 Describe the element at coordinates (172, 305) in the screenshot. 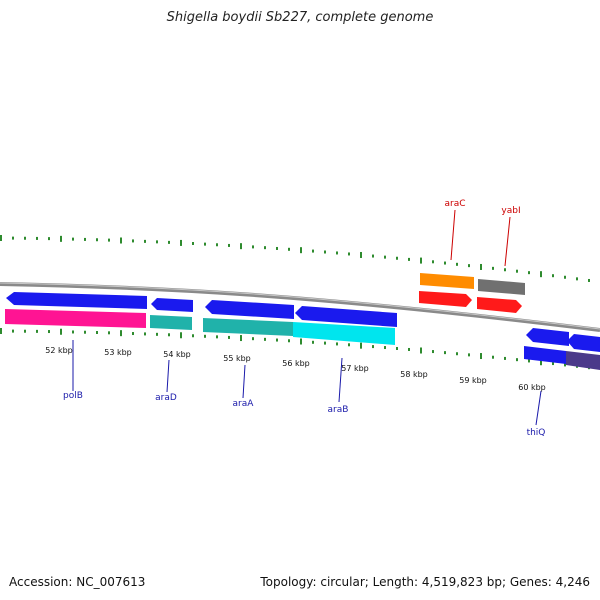

I see `gene-araD-arrow` at that location.